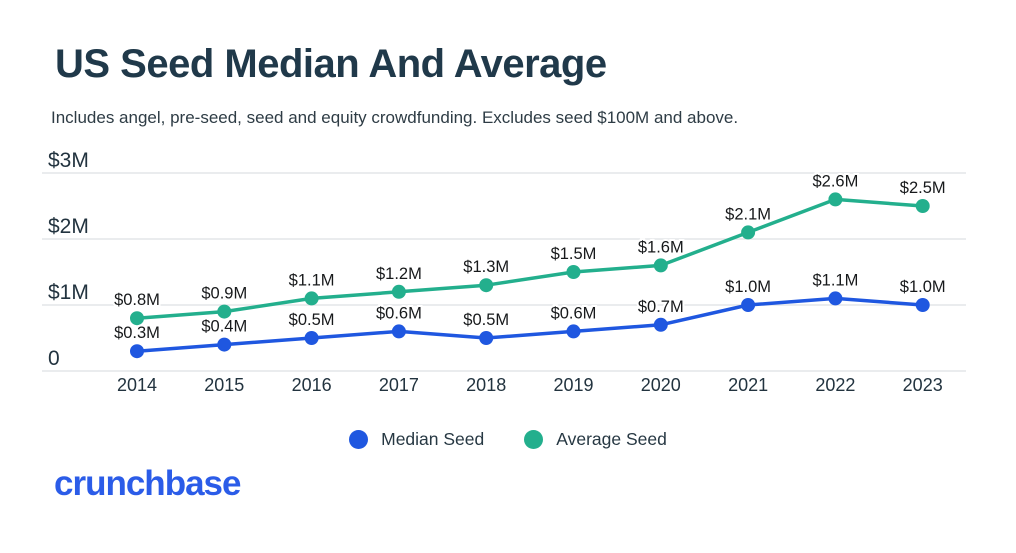  What do you see at coordinates (54, 358) in the screenshot?
I see `y-axis-tick-label: 0` at bounding box center [54, 358].